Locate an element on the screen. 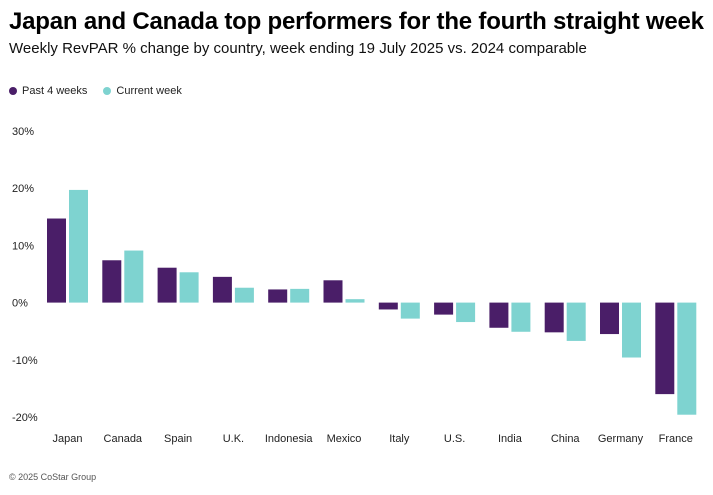 This screenshot has height=495, width=713. x-tick-label: Germany is located at coordinates (621, 439).